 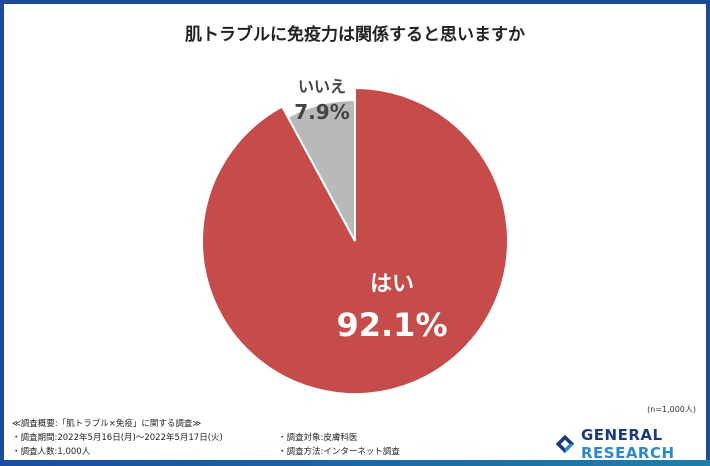 What do you see at coordinates (51, 452) in the screenshot?
I see `footer-count: ・調査人数:1,000人` at bounding box center [51, 452].